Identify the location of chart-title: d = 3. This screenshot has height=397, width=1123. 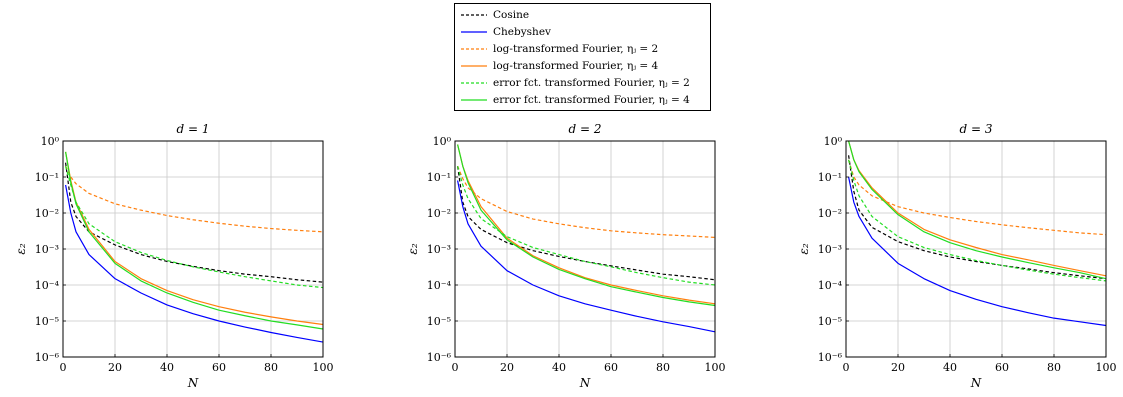
(976, 129).